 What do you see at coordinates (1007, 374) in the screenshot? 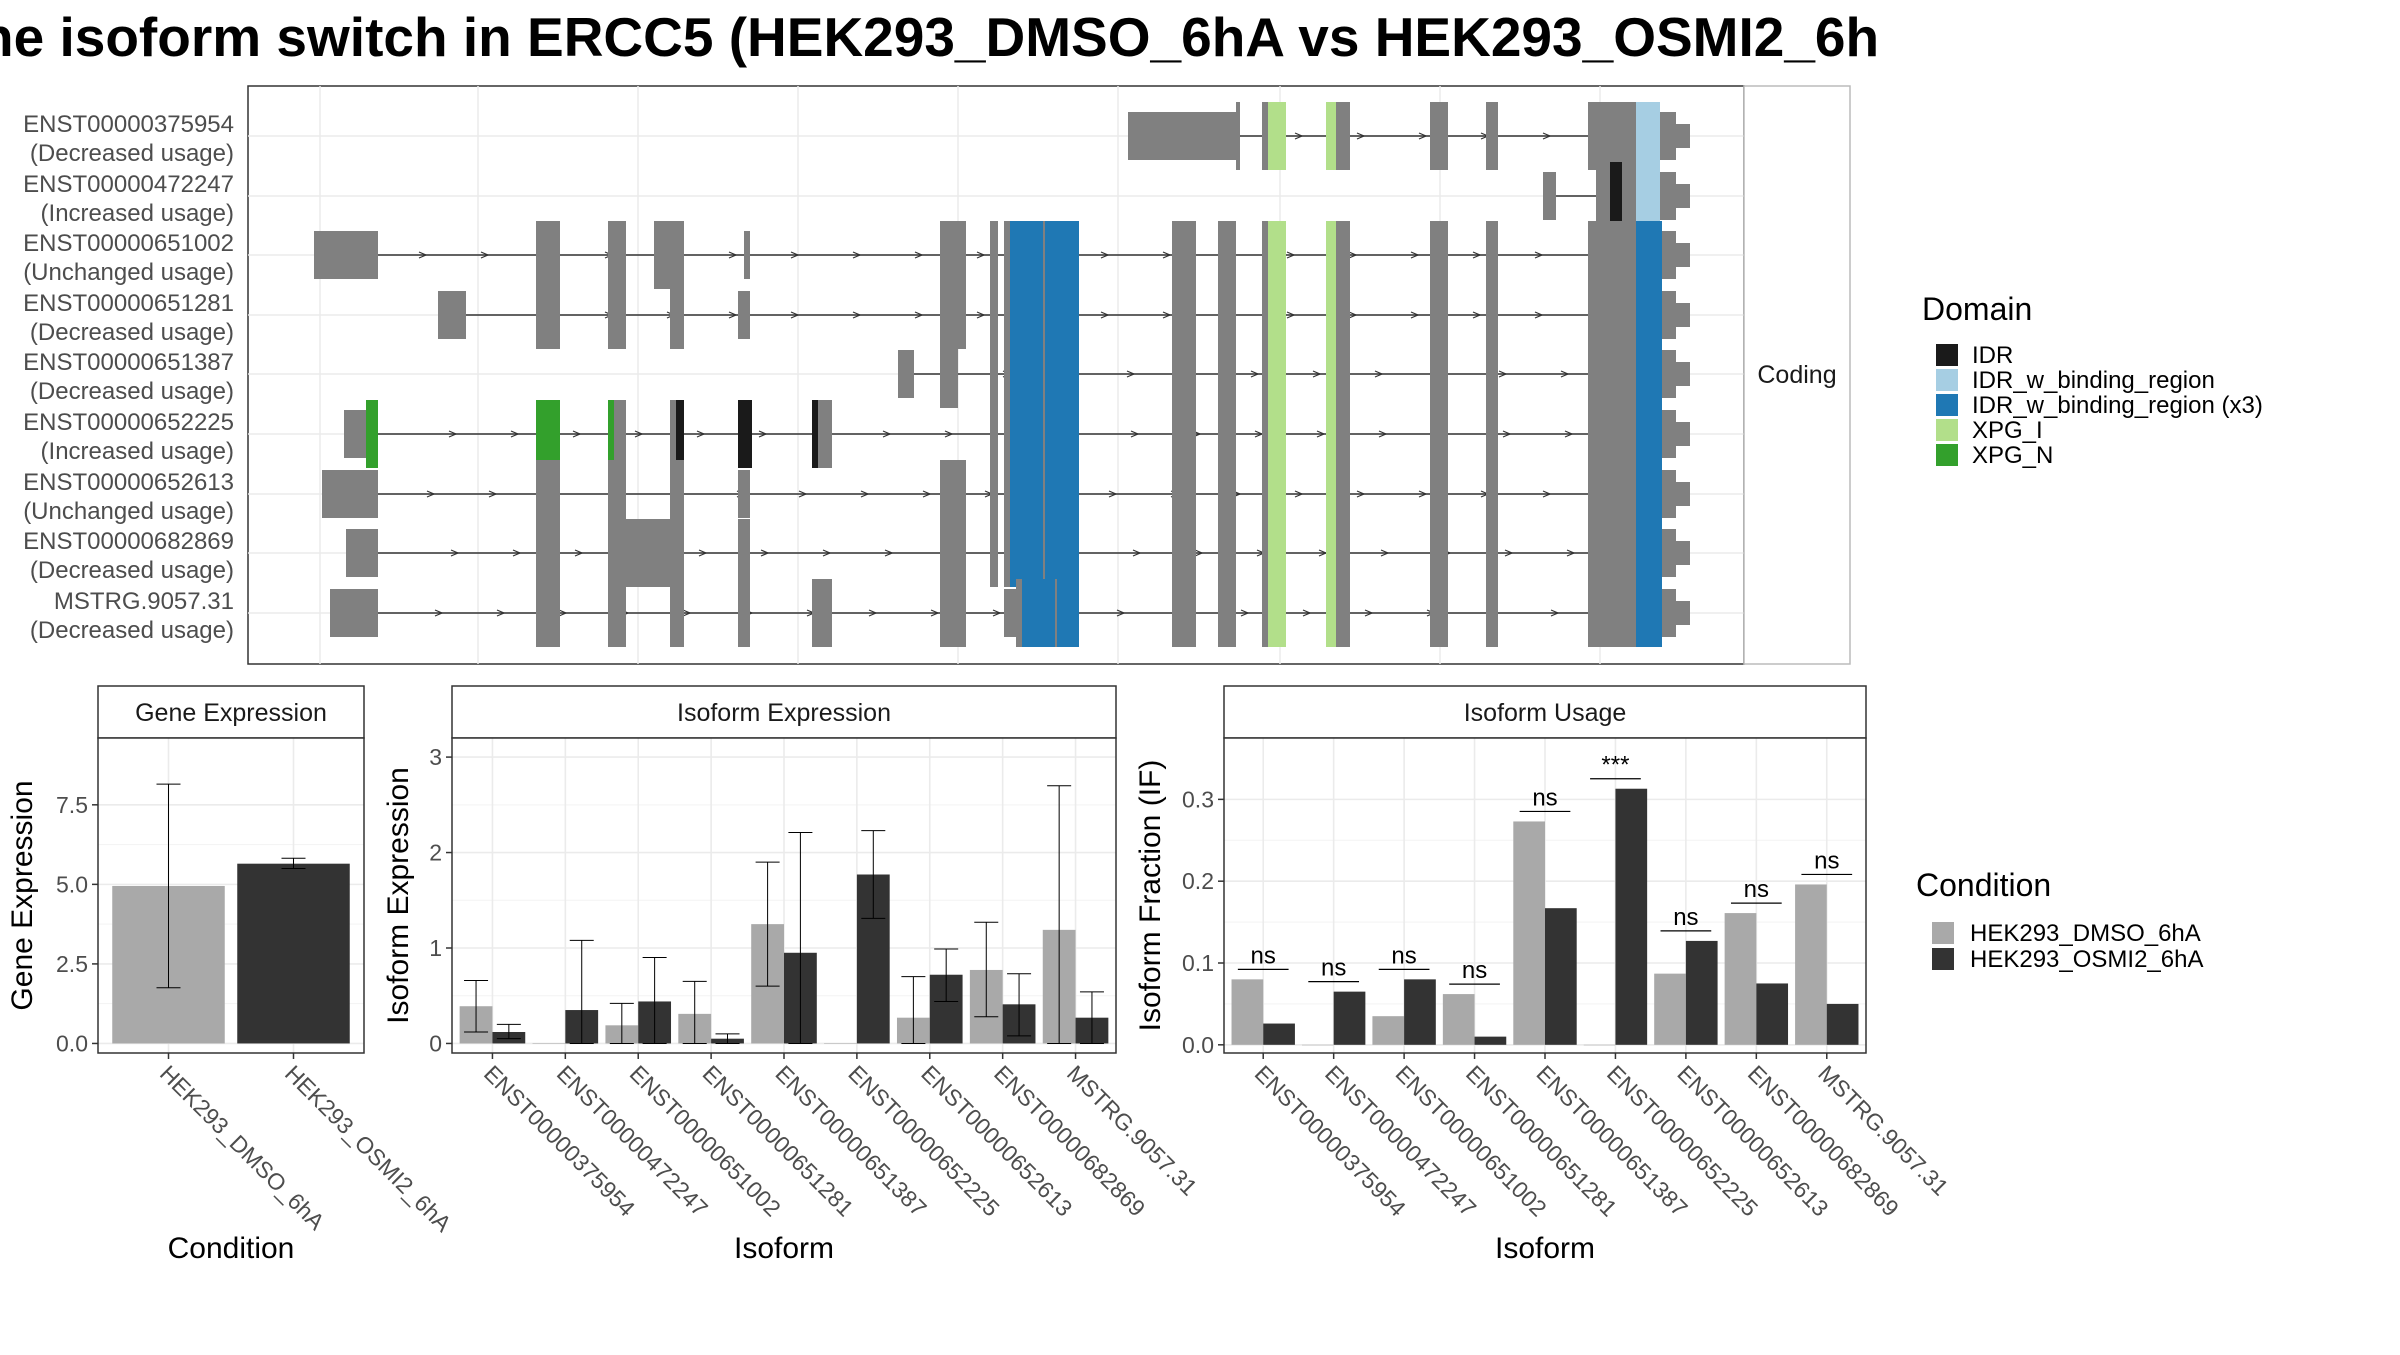
I see `exon-edge` at bounding box center [1007, 374].